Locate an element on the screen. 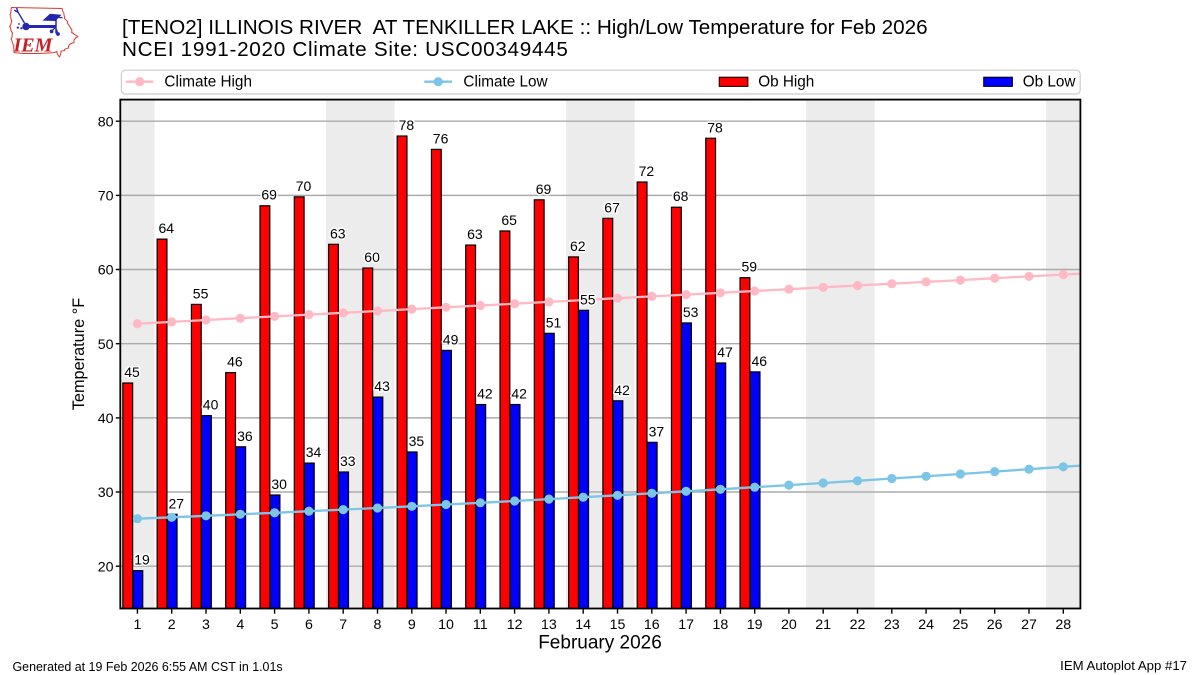  svg-text: 8 is located at coordinates (378, 625).